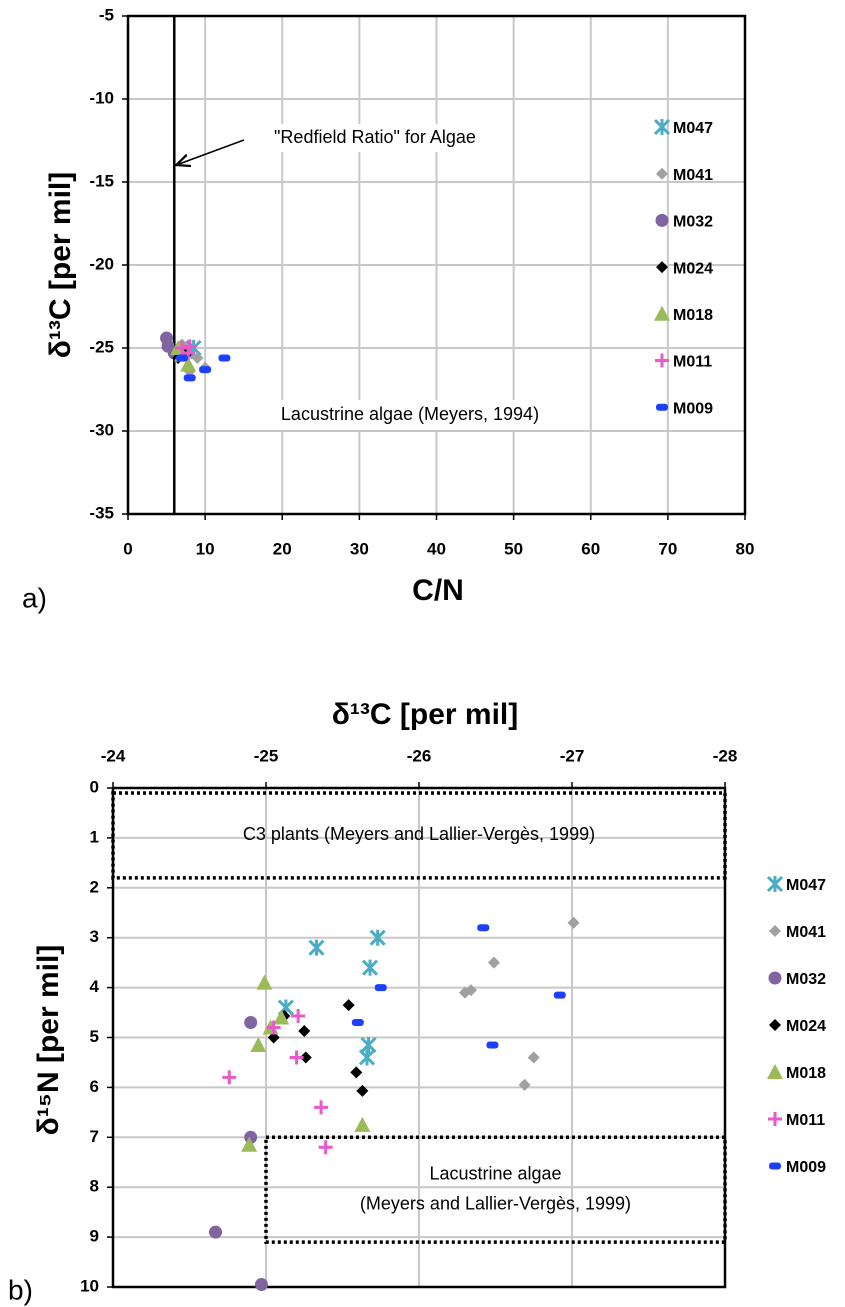 The image size is (845, 1307). I want to click on x-tick-label: 50, so click(513, 548).